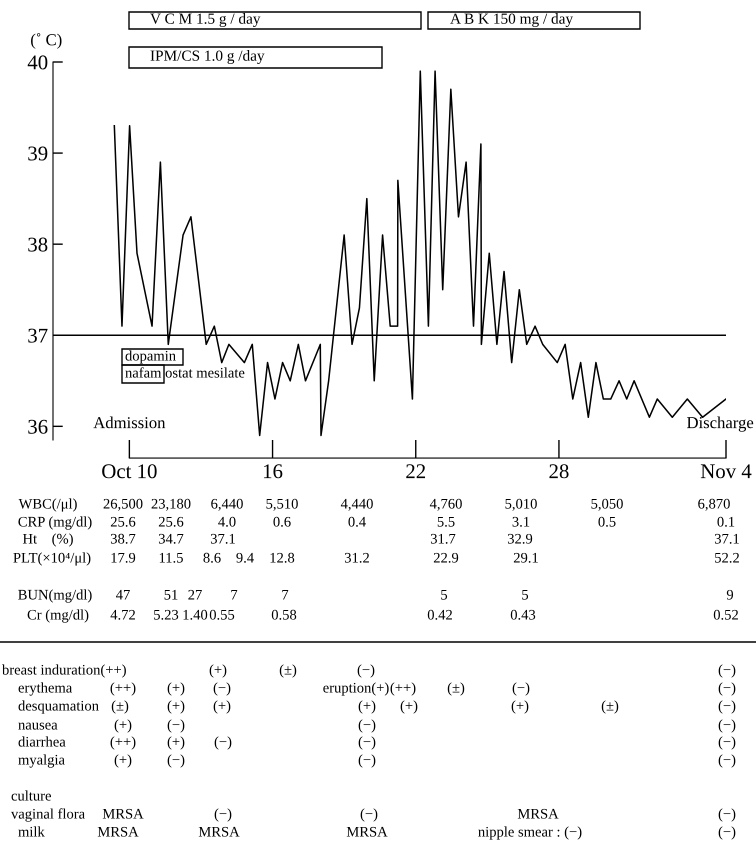  I want to click on text: 8.6, so click(212, 557).